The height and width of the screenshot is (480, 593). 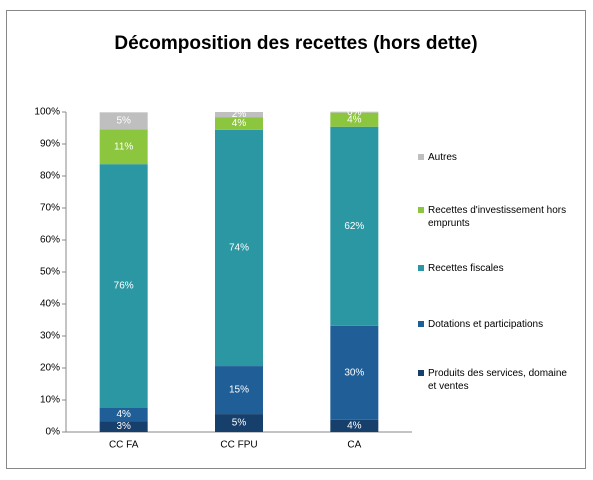 I want to click on data-label: 76%, so click(x=124, y=286).